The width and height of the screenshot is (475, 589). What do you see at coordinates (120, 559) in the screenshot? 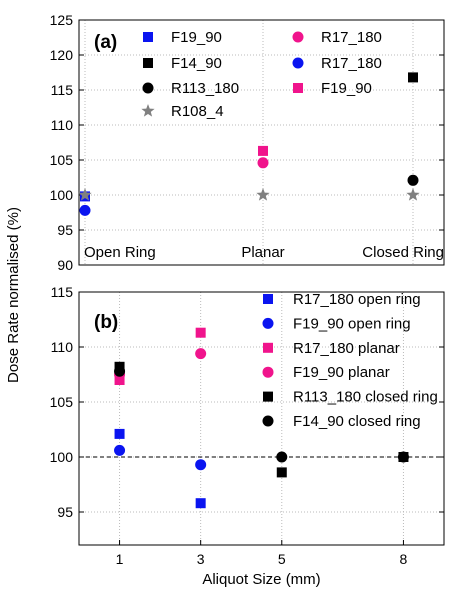
I see `x-tick-label: 1` at bounding box center [120, 559].